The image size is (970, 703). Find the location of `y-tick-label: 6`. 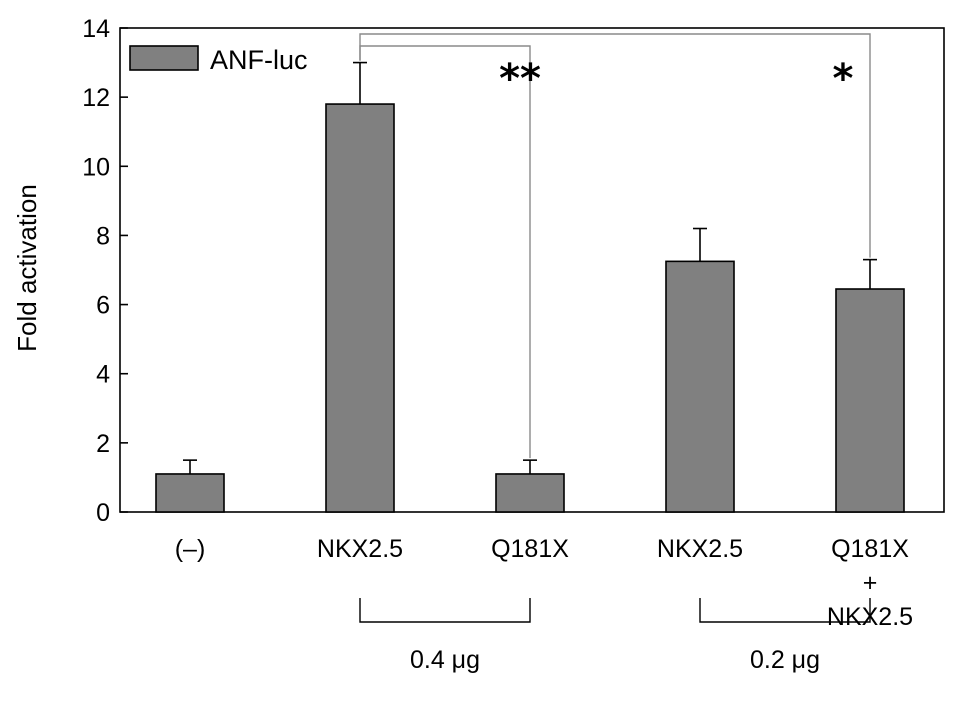

y-tick-label: 6 is located at coordinates (103, 306).